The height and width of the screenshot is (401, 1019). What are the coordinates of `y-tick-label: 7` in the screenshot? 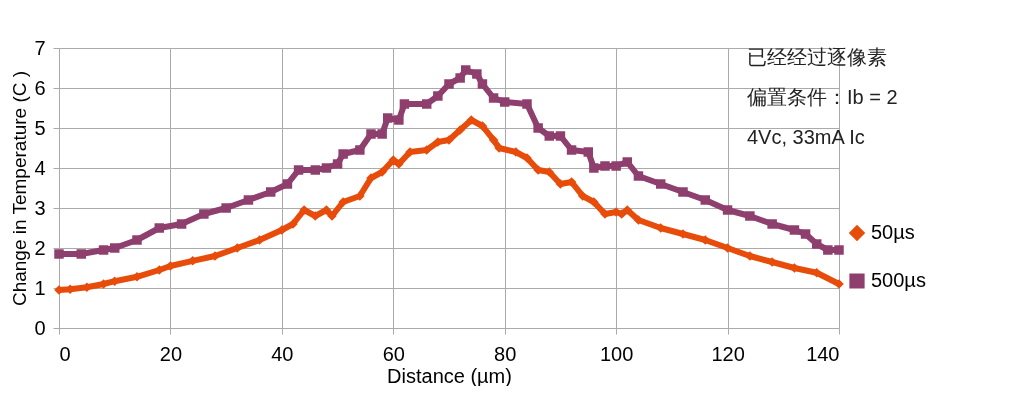 It's located at (40, 47).